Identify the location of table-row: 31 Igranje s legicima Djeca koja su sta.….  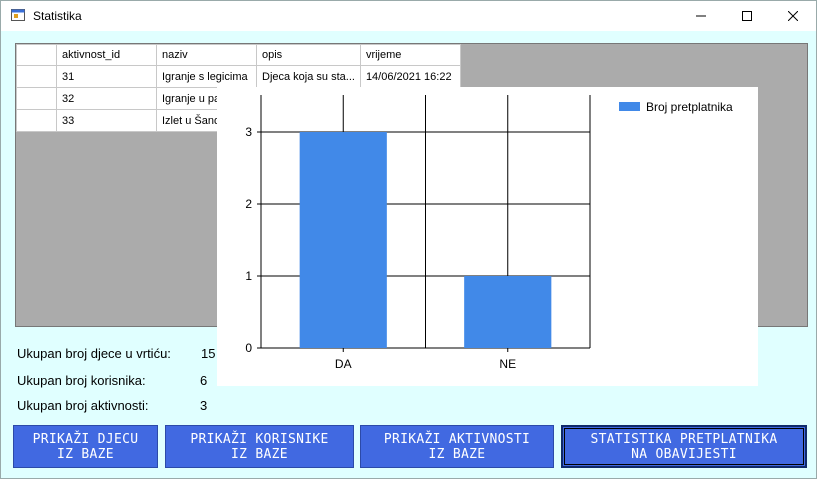
(238, 76).